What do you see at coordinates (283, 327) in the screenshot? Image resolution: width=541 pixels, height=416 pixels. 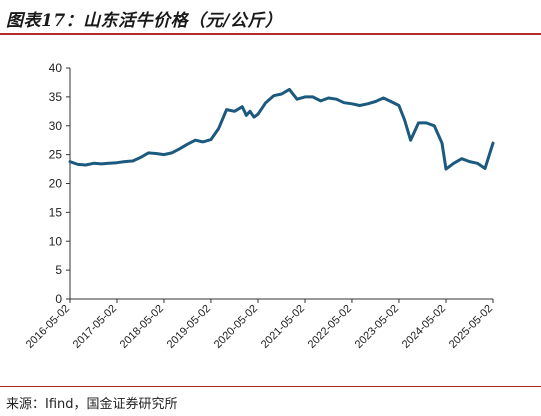 I see `x-tick-label: 2021-05-02` at bounding box center [283, 327].